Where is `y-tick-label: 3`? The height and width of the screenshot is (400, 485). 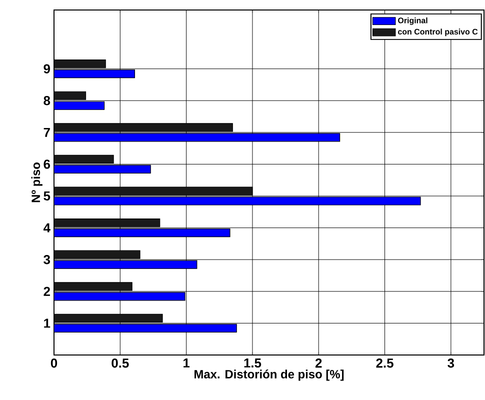 y-tick-label: 3 is located at coordinates (47, 259).